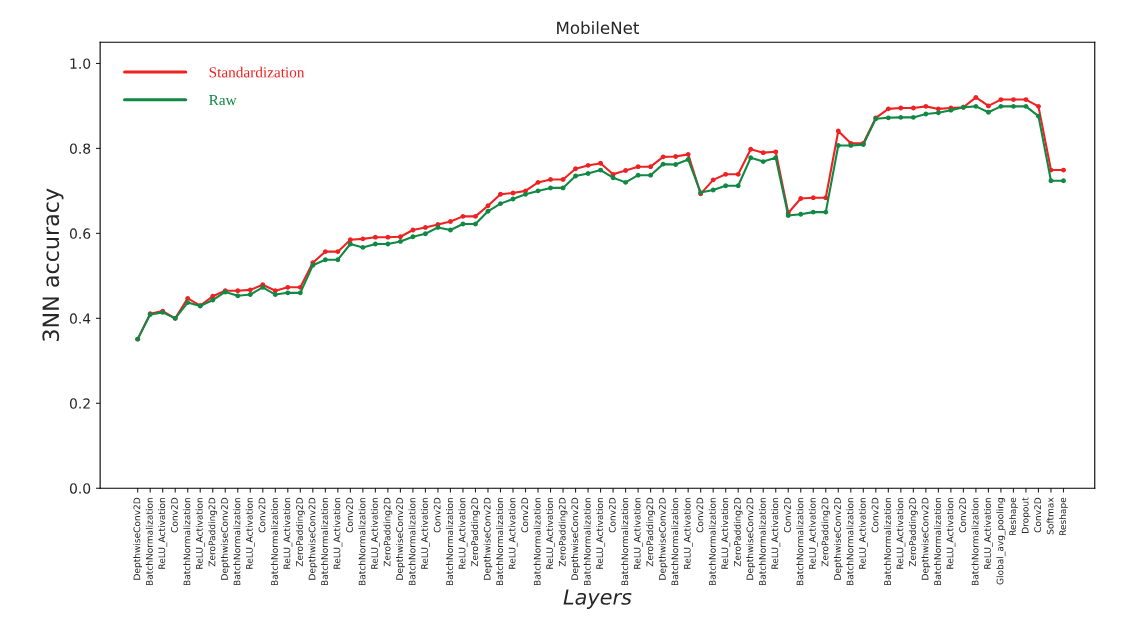 This screenshot has width=1138, height=630. Describe the element at coordinates (597, 599) in the screenshot. I see `x-axis-title: Layers` at that location.